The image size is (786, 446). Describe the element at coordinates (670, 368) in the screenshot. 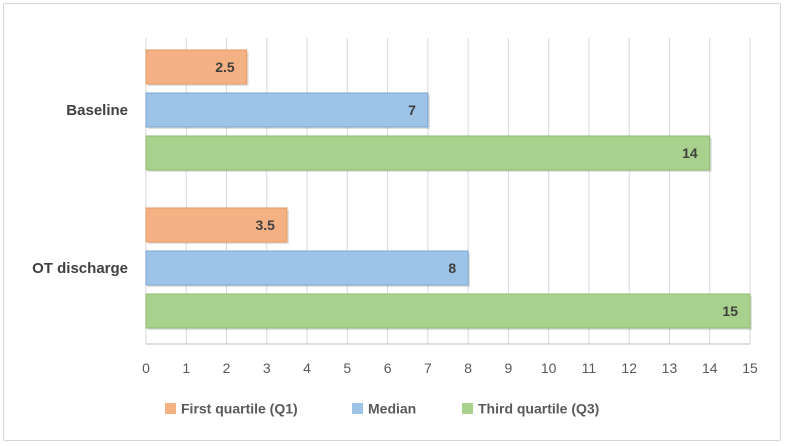

I see `x-tick-label: 13` at that location.